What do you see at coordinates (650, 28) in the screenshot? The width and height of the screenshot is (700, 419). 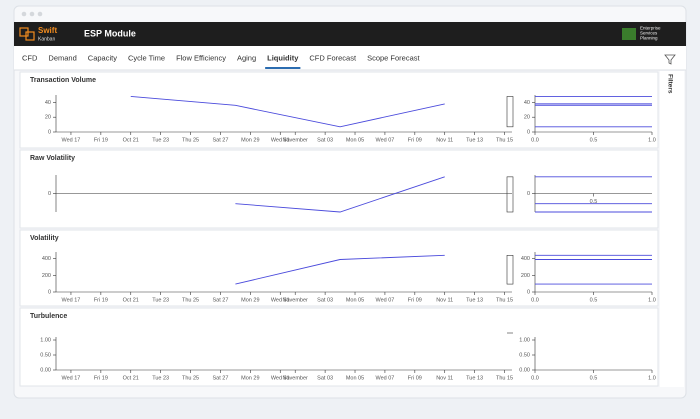 I see `esp-logo-line: Enterprise` at bounding box center [650, 28].